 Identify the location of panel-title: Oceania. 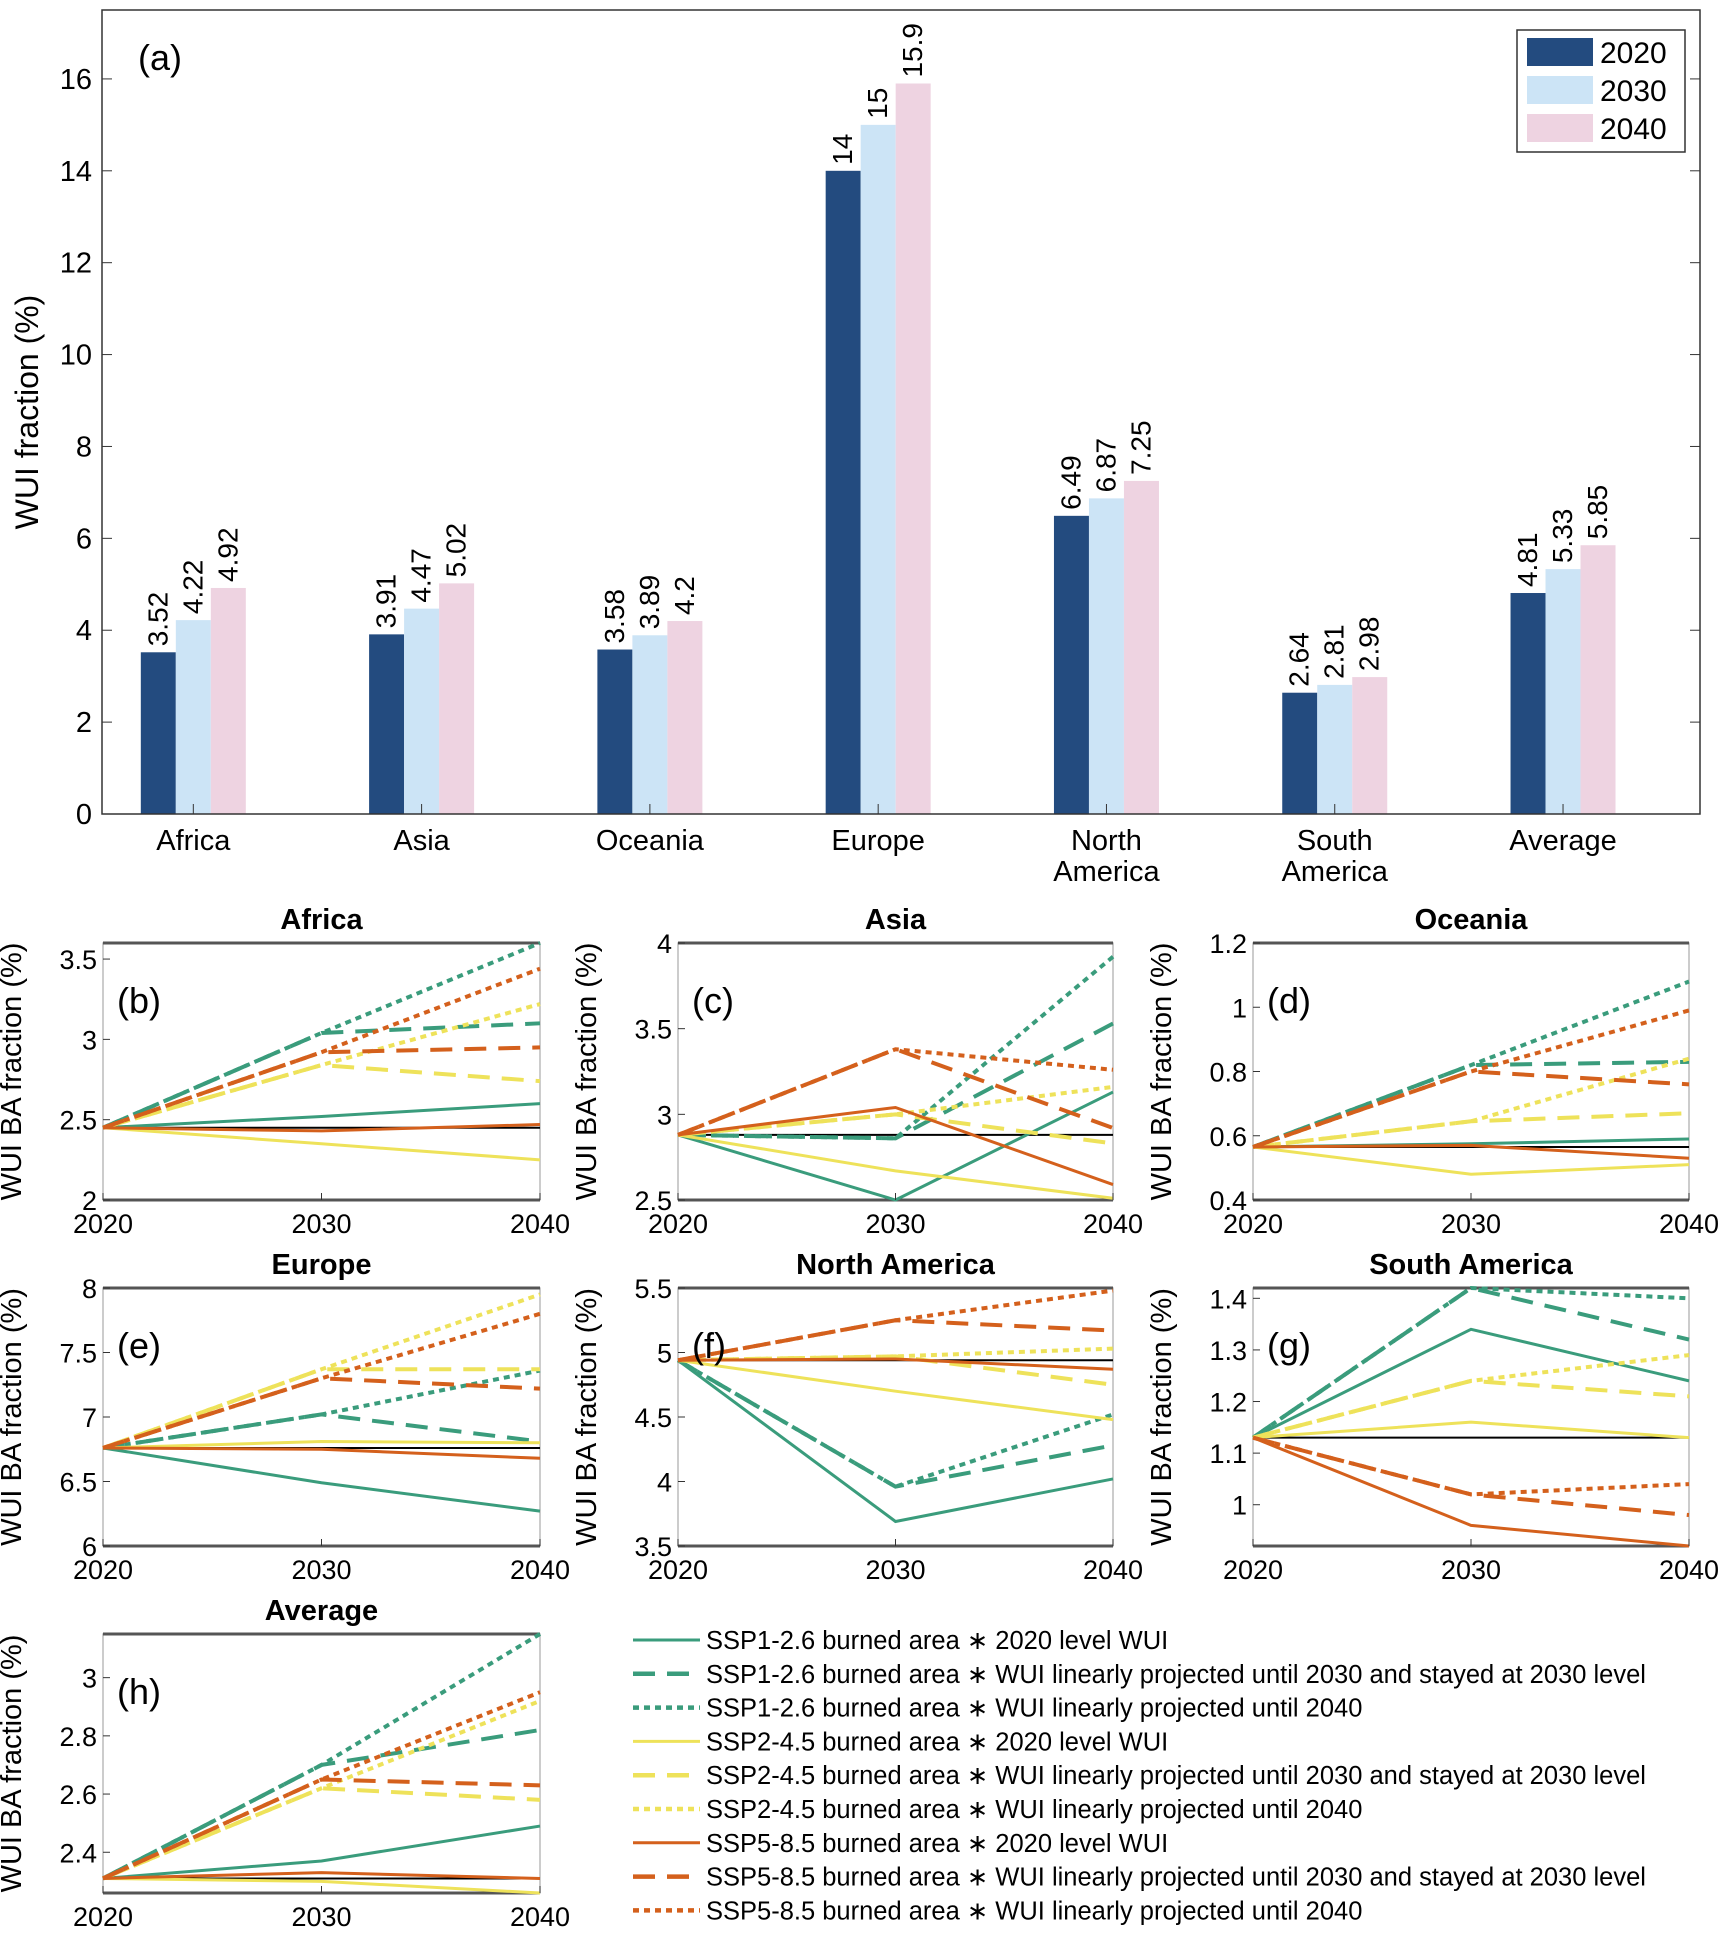
(1472, 920).